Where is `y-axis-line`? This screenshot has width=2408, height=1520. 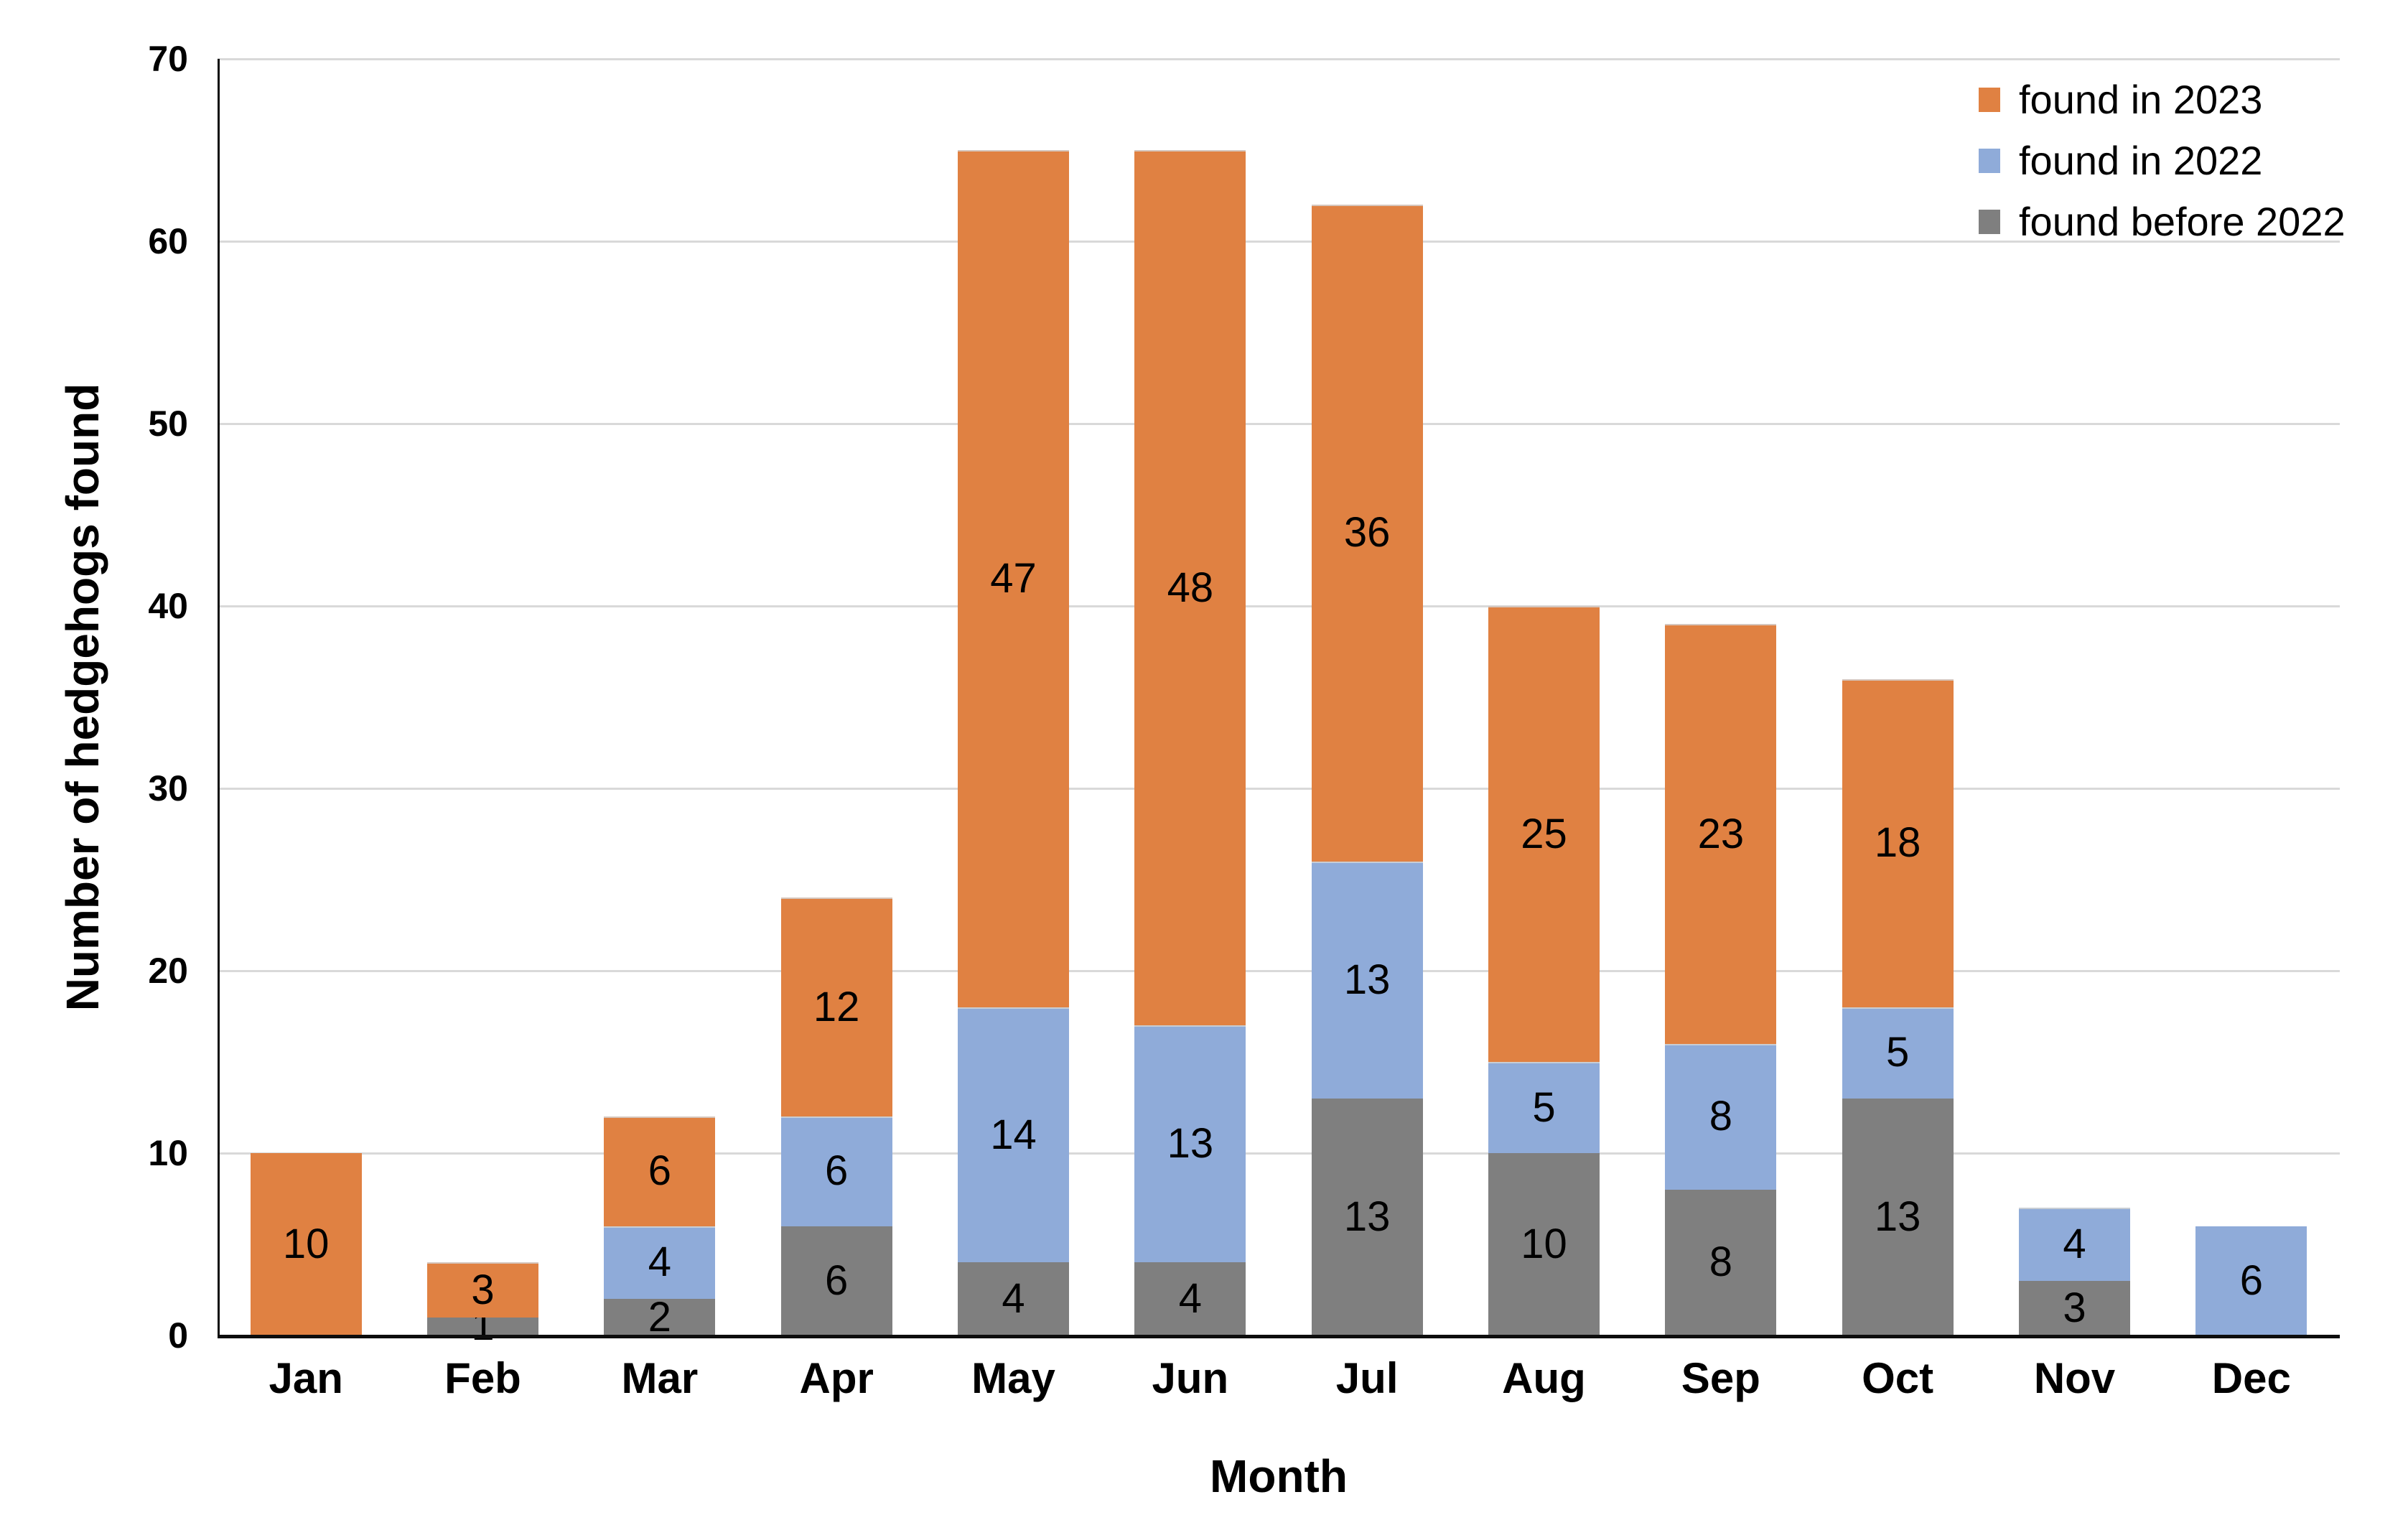 y-axis-line is located at coordinates (219, 698).